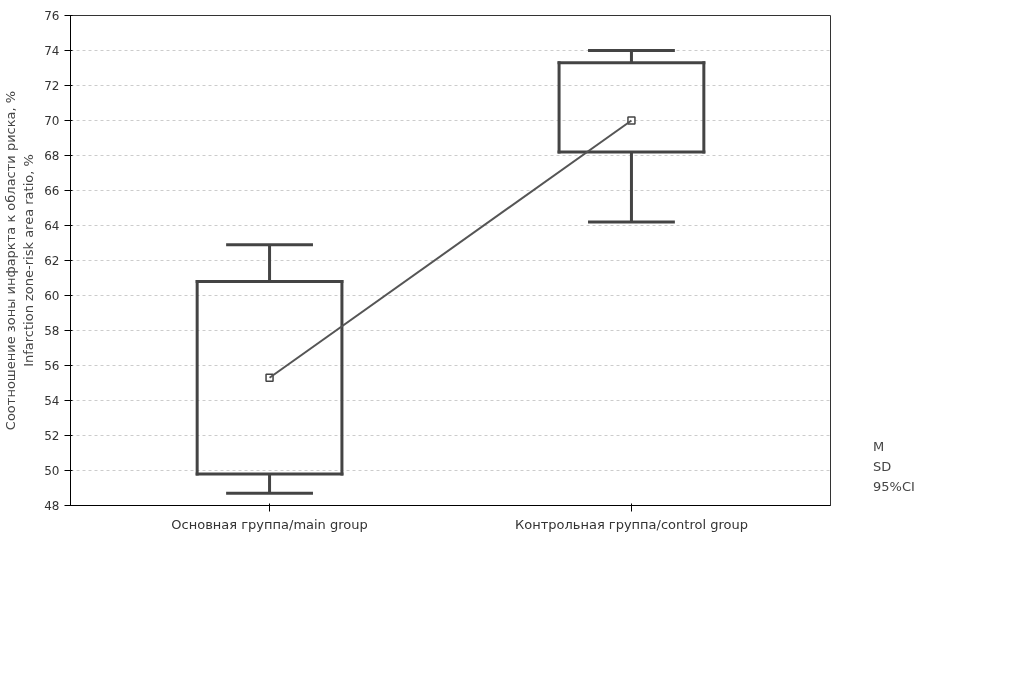 The height and width of the screenshot is (684, 1013). I want to click on y-tick-label: 50, so click(52, 471).